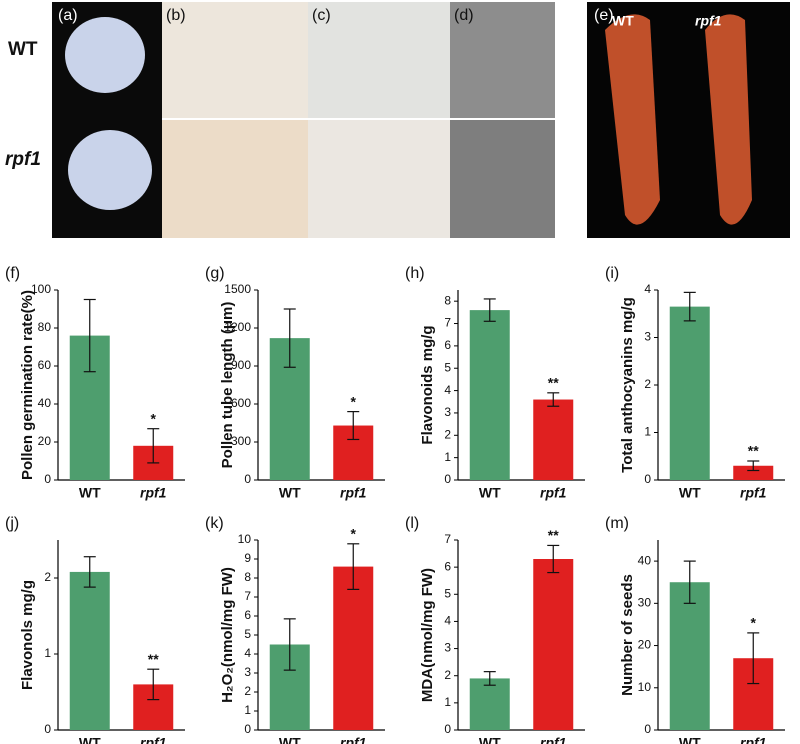 Image resolution: width=800 pixels, height=744 pixels. I want to click on y-tick-label: 1200, so click(237, 327).